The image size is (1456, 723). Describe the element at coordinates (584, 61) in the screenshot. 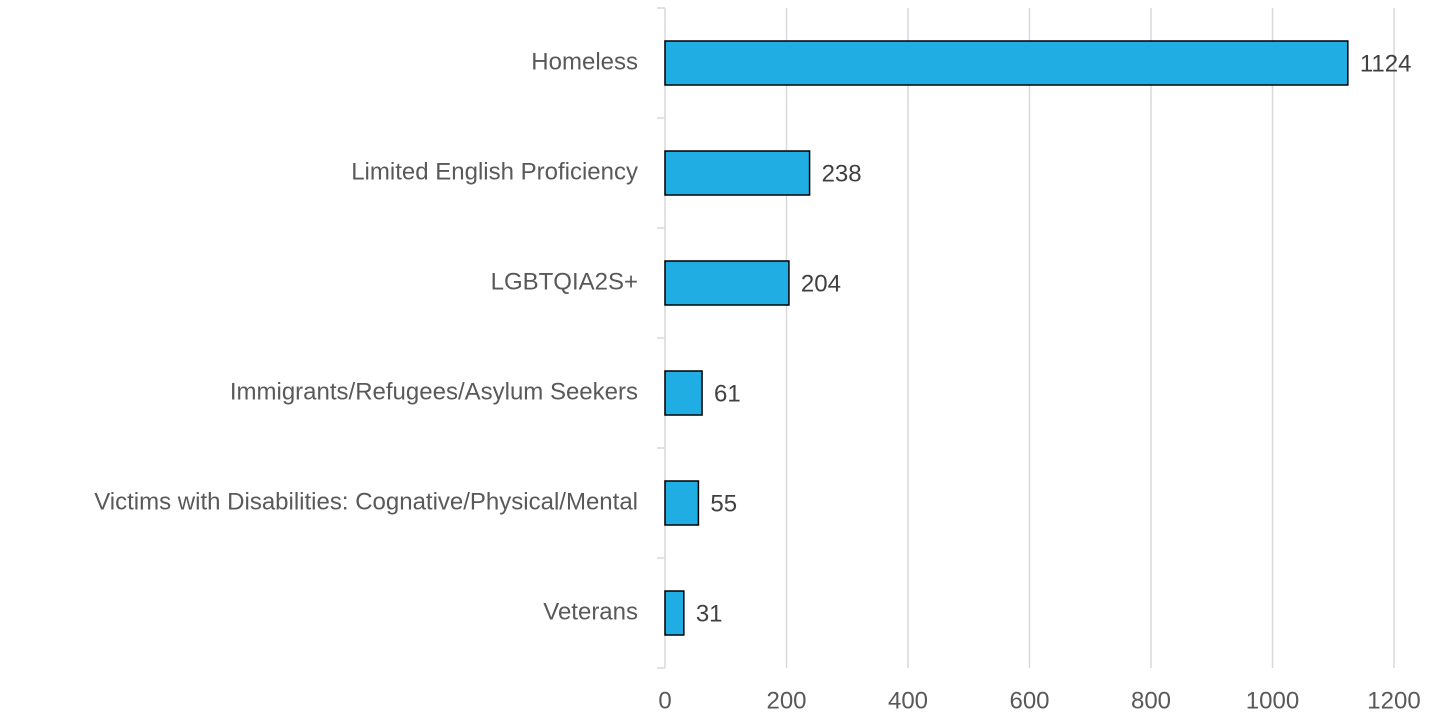

I see `y-tick-label: Homeless` at that location.